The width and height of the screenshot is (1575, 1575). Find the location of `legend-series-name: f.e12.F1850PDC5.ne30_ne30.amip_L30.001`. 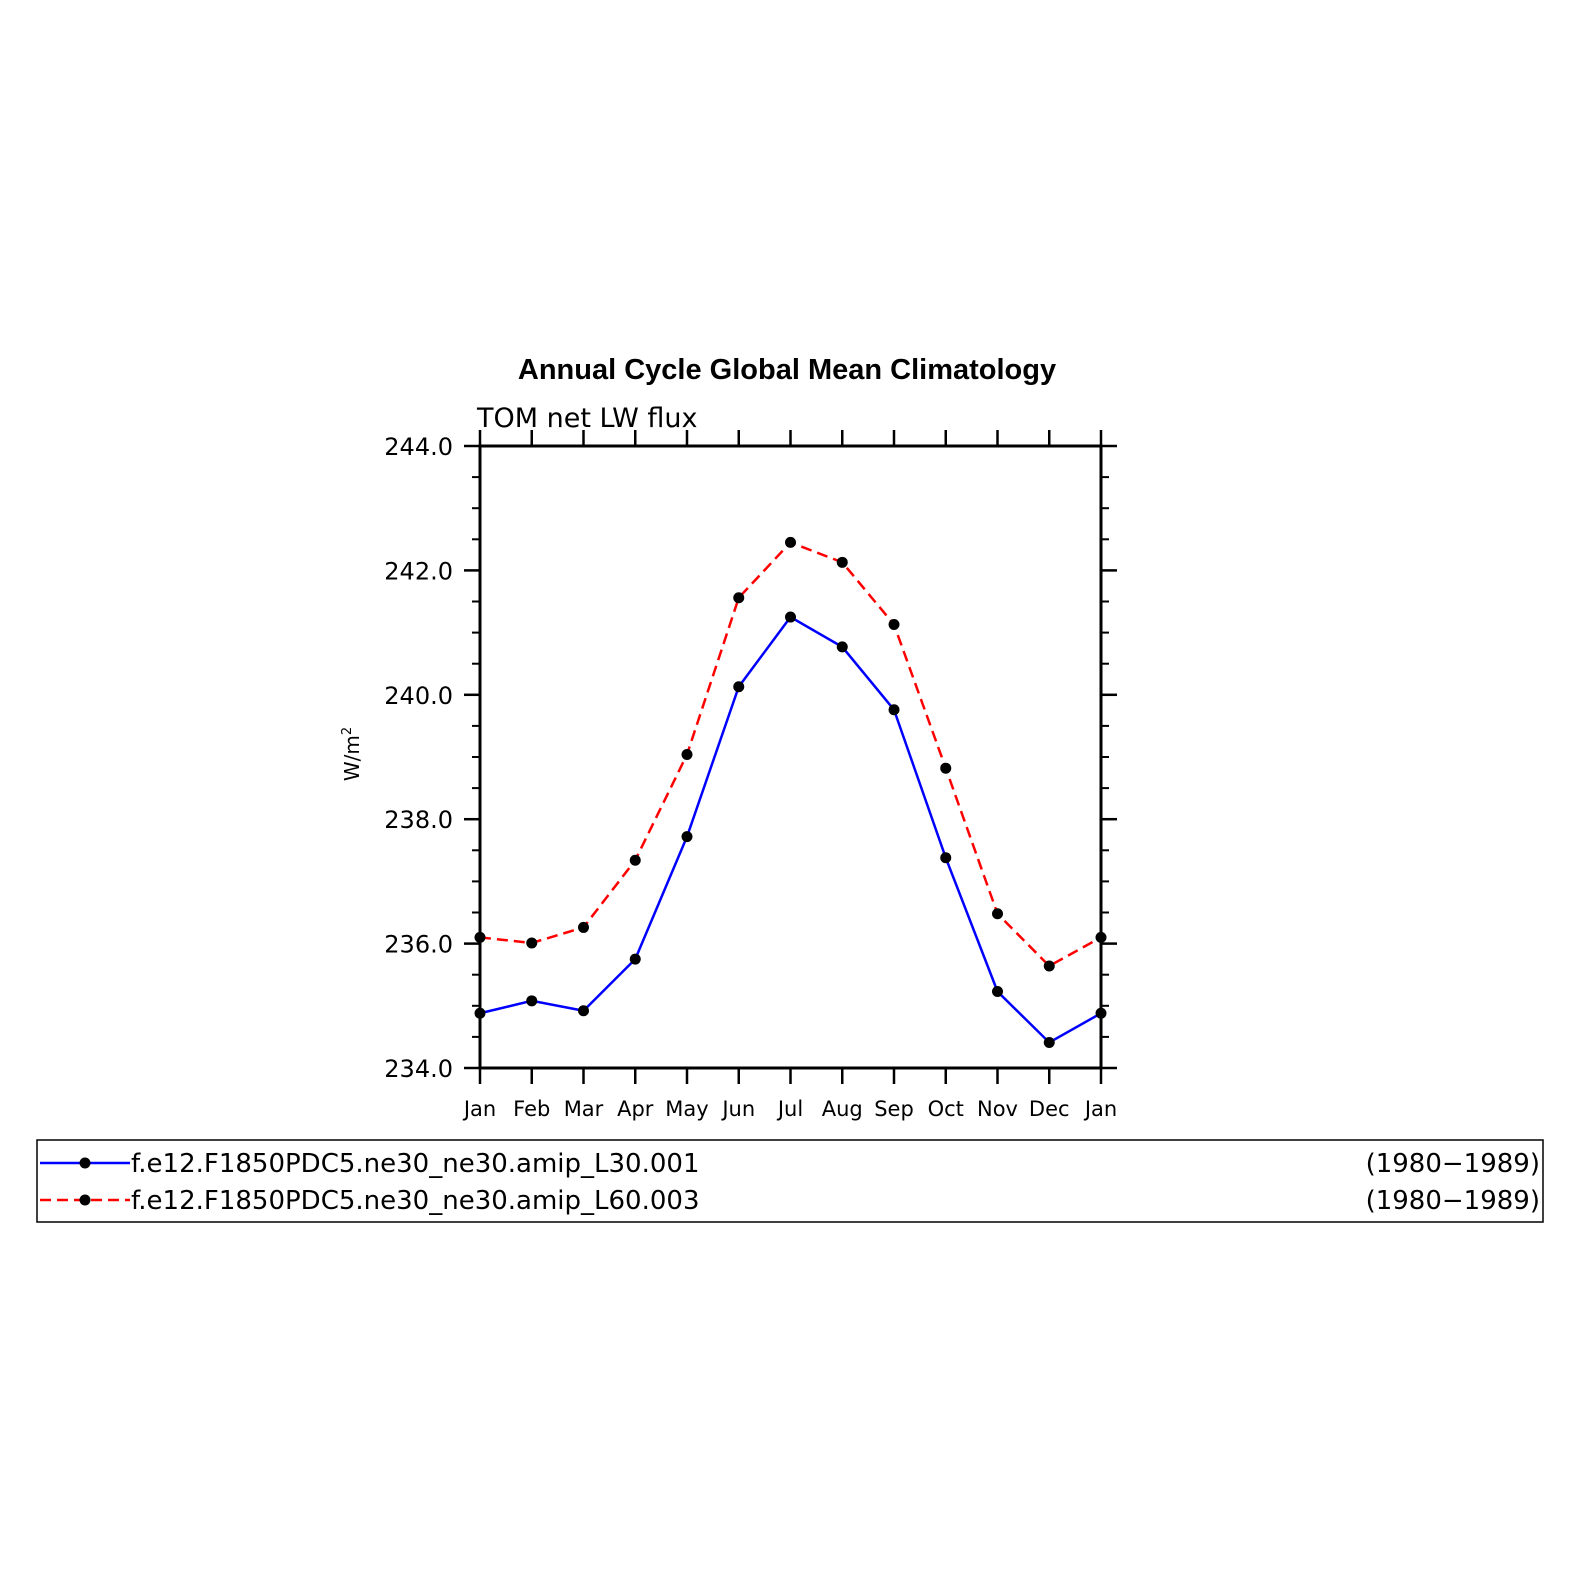

legend-series-name: f.e12.F1850PDC5.ne30_ne30.amip_L30.001 is located at coordinates (415, 1164).